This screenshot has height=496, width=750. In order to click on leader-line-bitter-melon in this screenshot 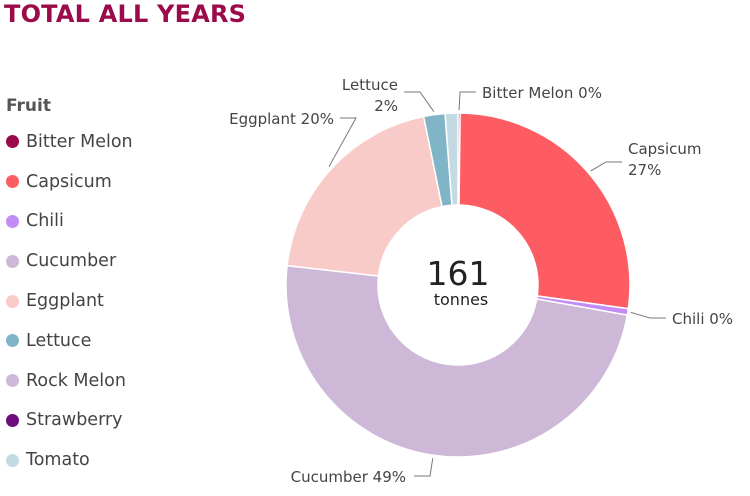, I will do `click(467, 101)`.